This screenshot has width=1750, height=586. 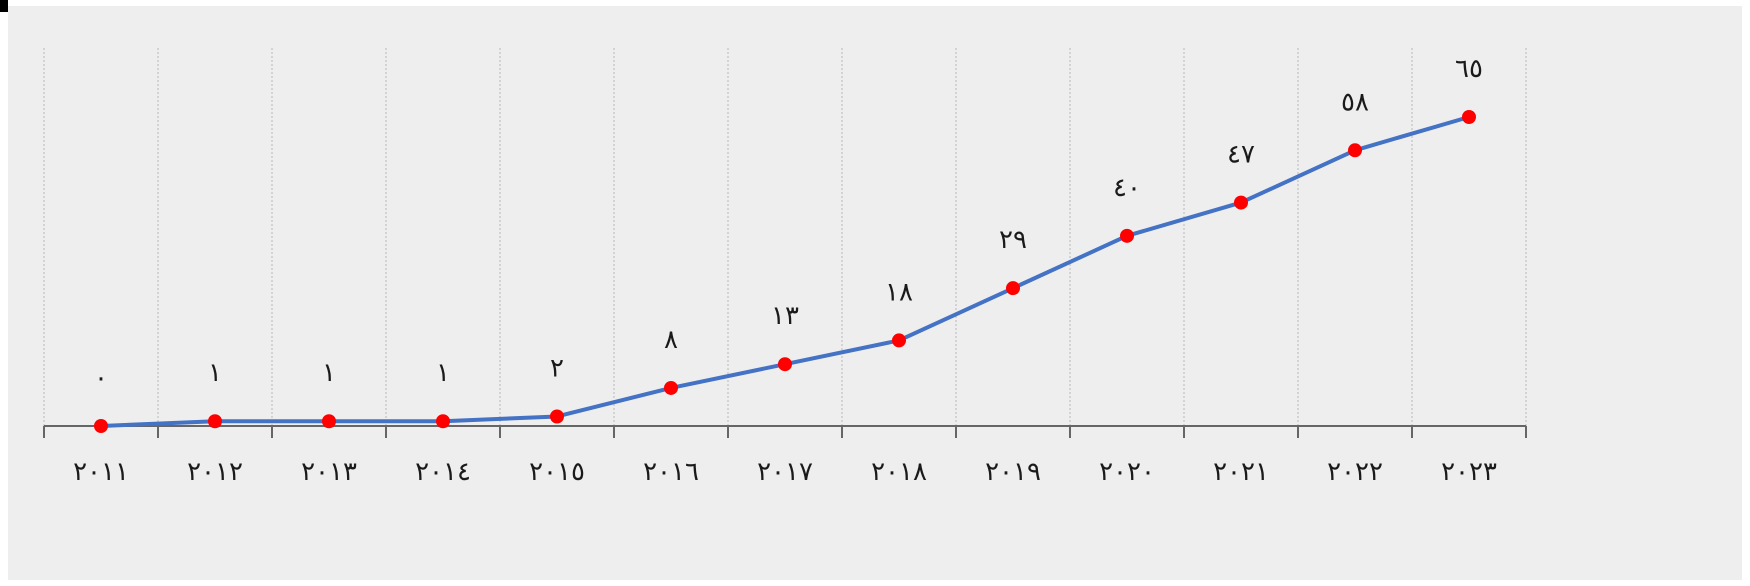 I want to click on data-label: ٤٠, so click(x=1127, y=188).